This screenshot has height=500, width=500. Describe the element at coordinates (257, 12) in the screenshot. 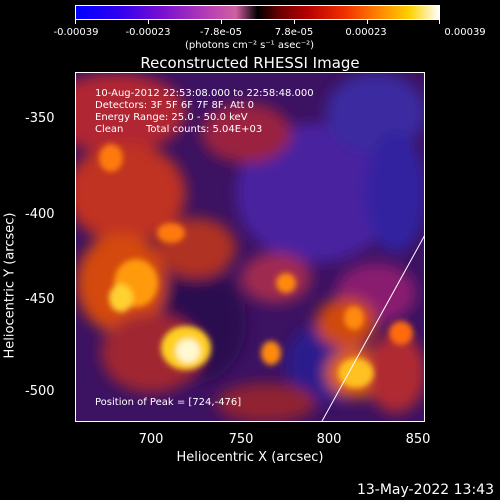

I see `colorbar` at that location.